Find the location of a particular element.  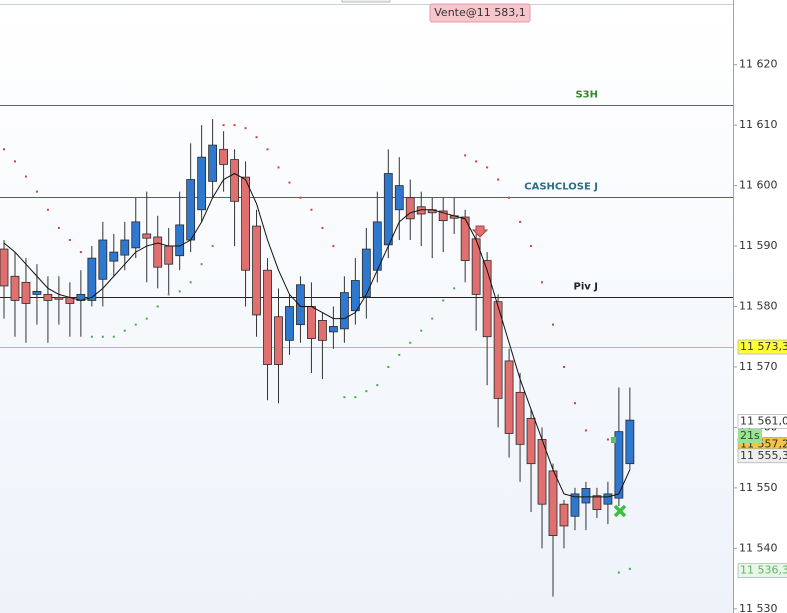

price-tag-label: 11 555,3 is located at coordinates (763, 455).